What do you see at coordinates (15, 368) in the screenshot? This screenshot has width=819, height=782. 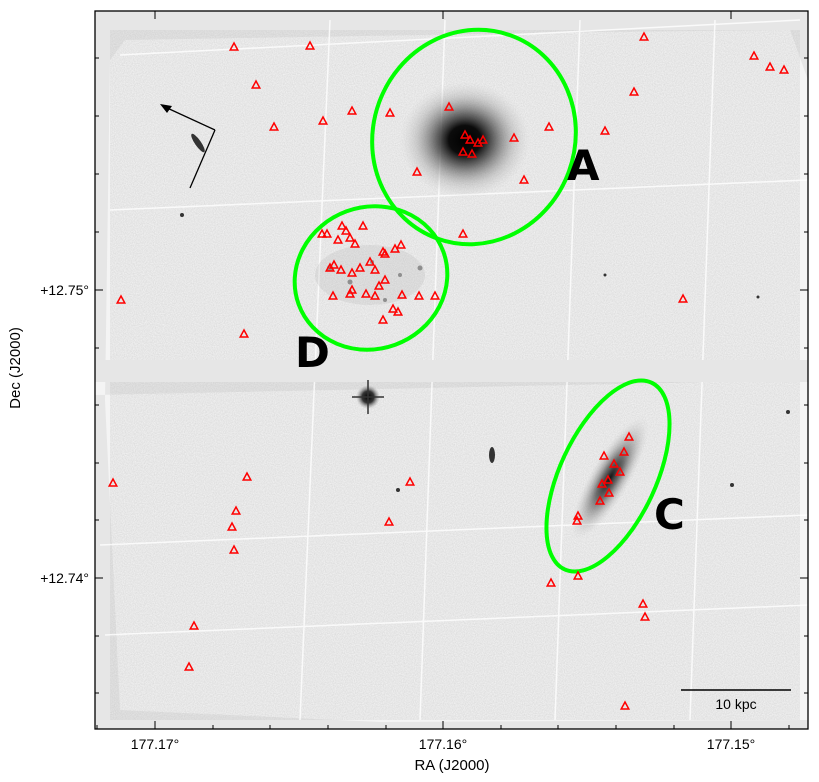 I see `y-axis-label: Dec (J2000)` at bounding box center [15, 368].